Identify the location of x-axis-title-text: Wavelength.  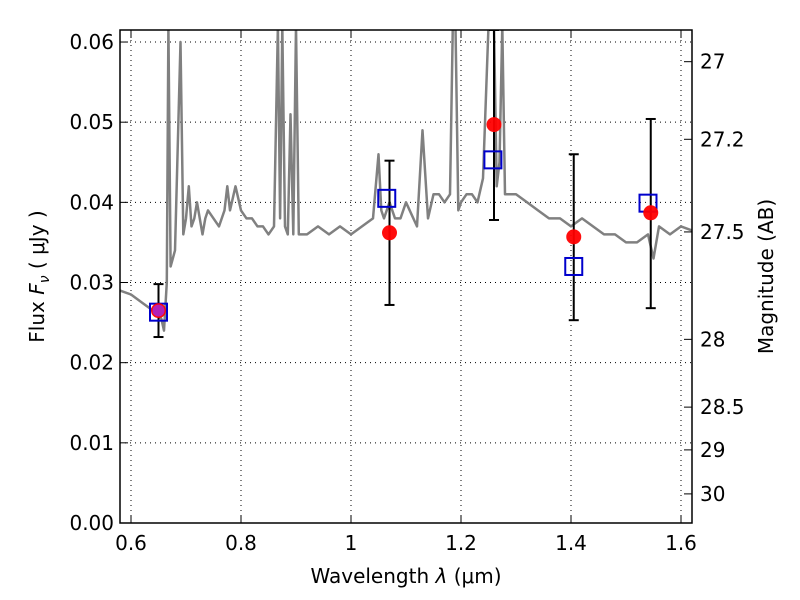
(372, 576).